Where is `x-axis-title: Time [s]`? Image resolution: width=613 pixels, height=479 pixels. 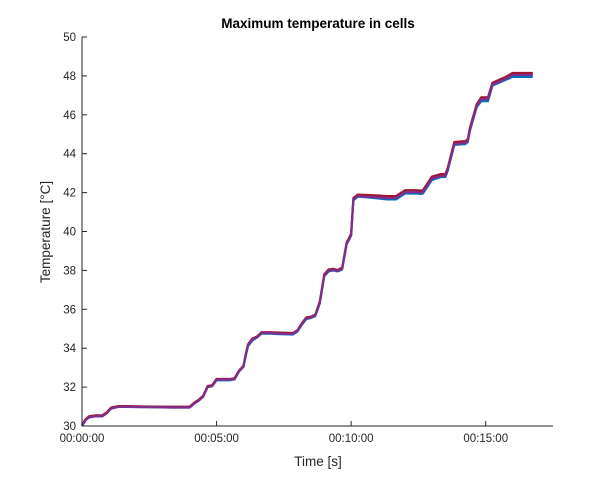
x-axis-title: Time [s] is located at coordinates (318, 461).